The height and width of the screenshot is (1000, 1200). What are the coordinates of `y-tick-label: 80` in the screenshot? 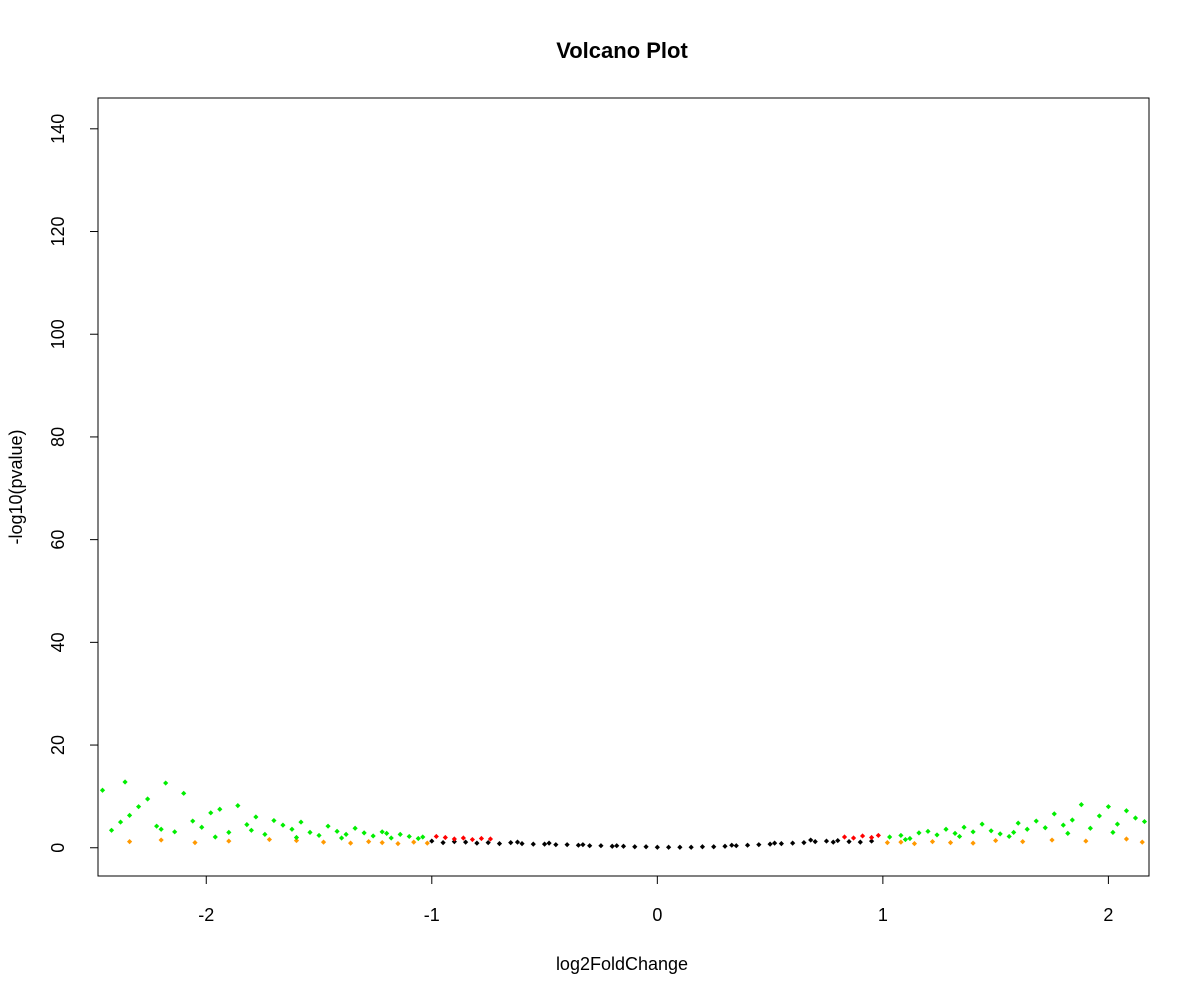 It's located at (58, 437).